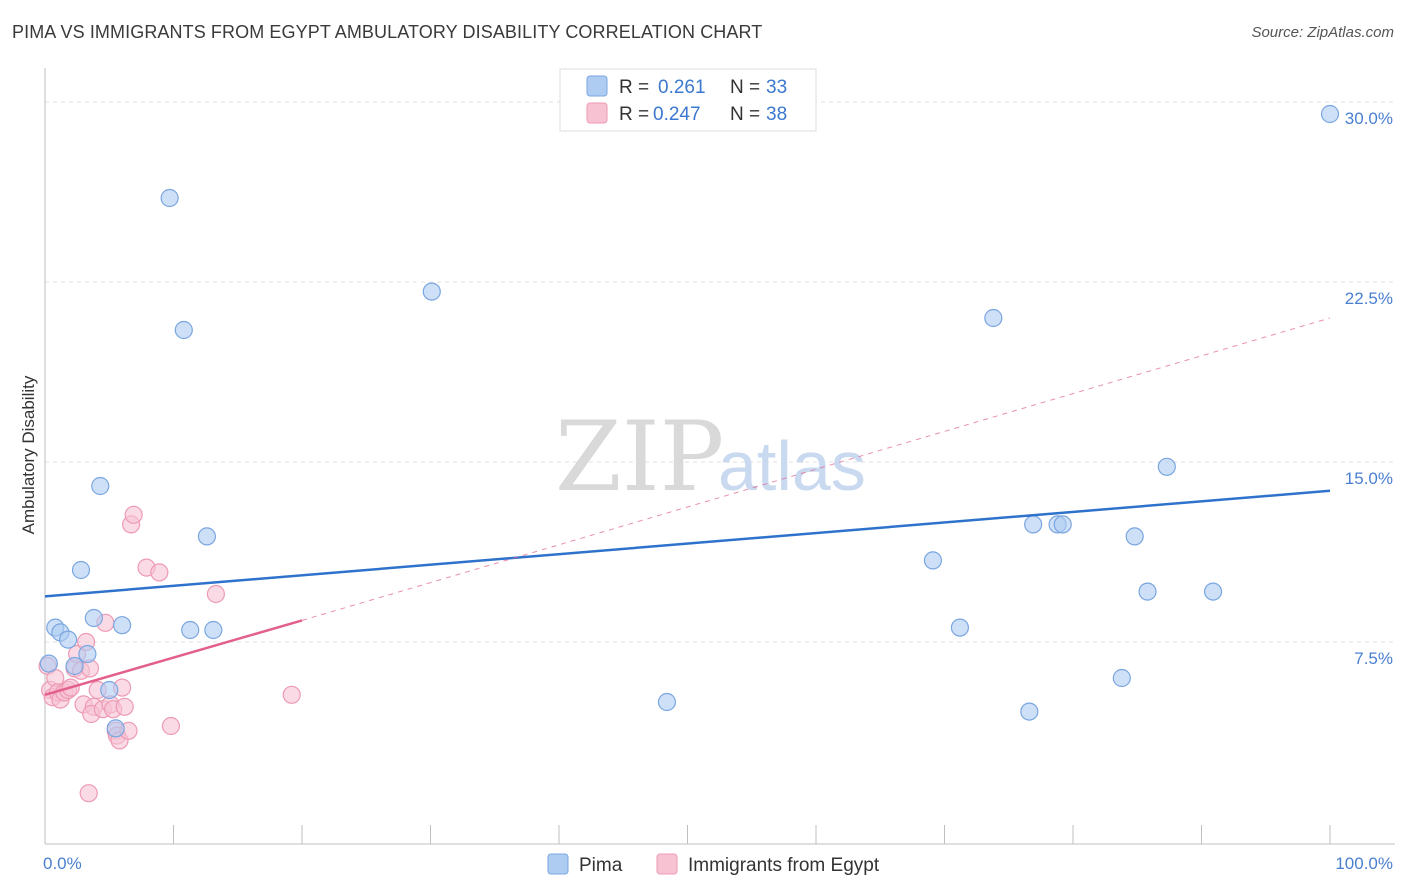  Describe the element at coordinates (28, 454) in the screenshot. I see `y-axis-title: Ambulatory Disability` at that location.